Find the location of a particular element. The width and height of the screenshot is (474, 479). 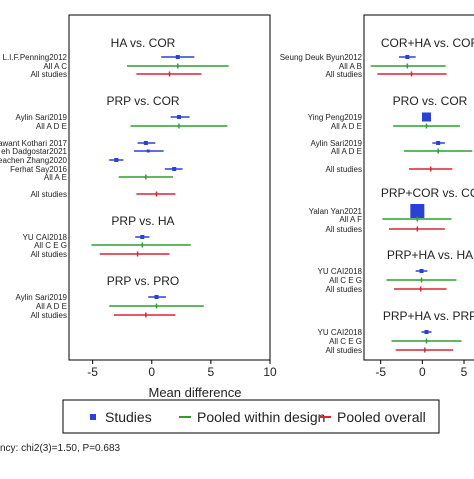

x-axis-label: Mean difference is located at coordinates (195, 392).